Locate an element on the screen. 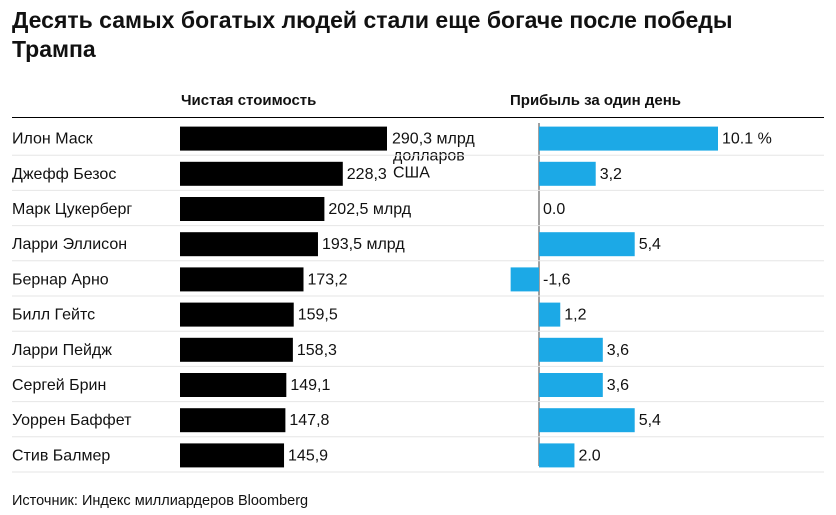  person-name-label: Илон Маск is located at coordinates (53, 139).